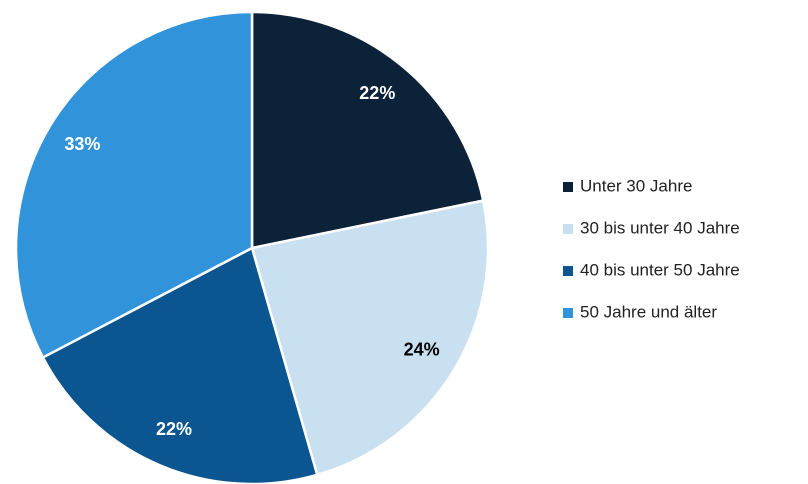 Image resolution: width=808 pixels, height=484 pixels. What do you see at coordinates (82, 144) in the screenshot?
I see `value-label: 33%` at bounding box center [82, 144].